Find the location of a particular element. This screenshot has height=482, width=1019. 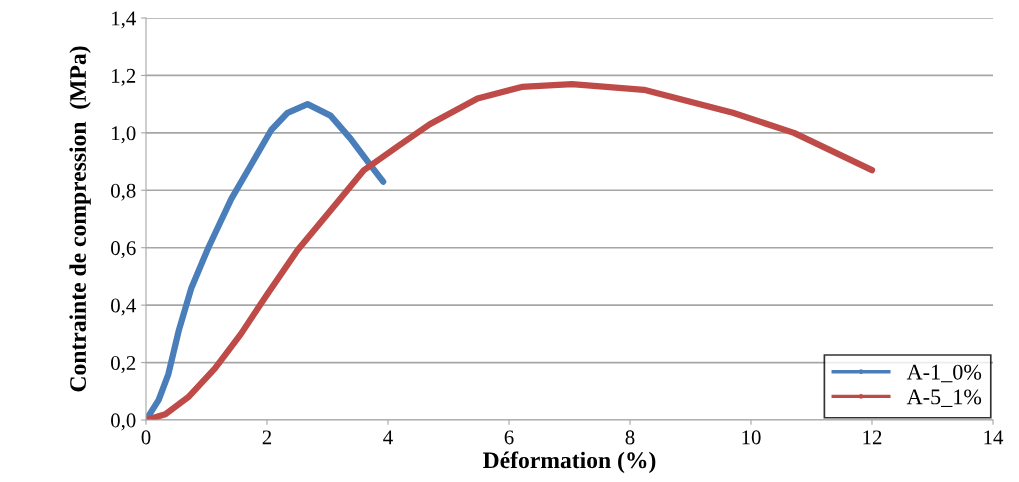

legend-label: A-5_1% is located at coordinates (944, 398).